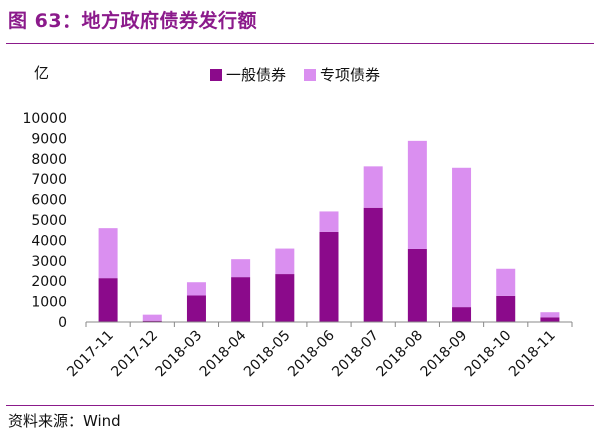 The height and width of the screenshot is (439, 600). What do you see at coordinates (49, 241) in the screenshot?
I see `y-tick-label: 4000` at bounding box center [49, 241].